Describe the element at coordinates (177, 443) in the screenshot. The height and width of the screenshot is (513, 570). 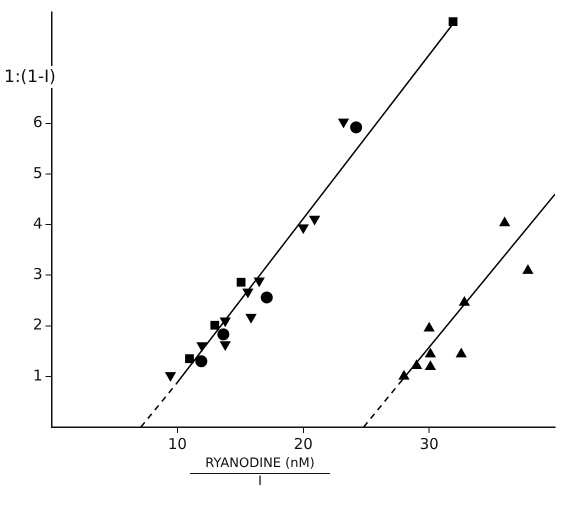
I see `x-tick-label: 10` at that location.